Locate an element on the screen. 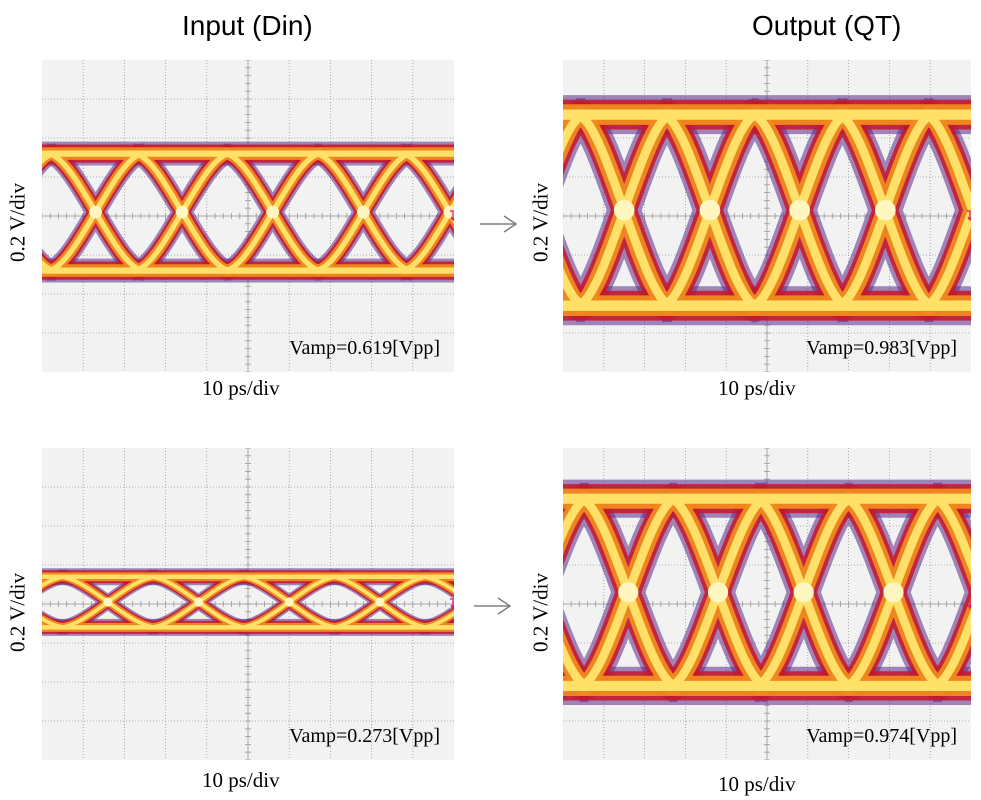 This screenshot has height=800, width=981. input-column-title: Input (Din) is located at coordinates (247, 25).